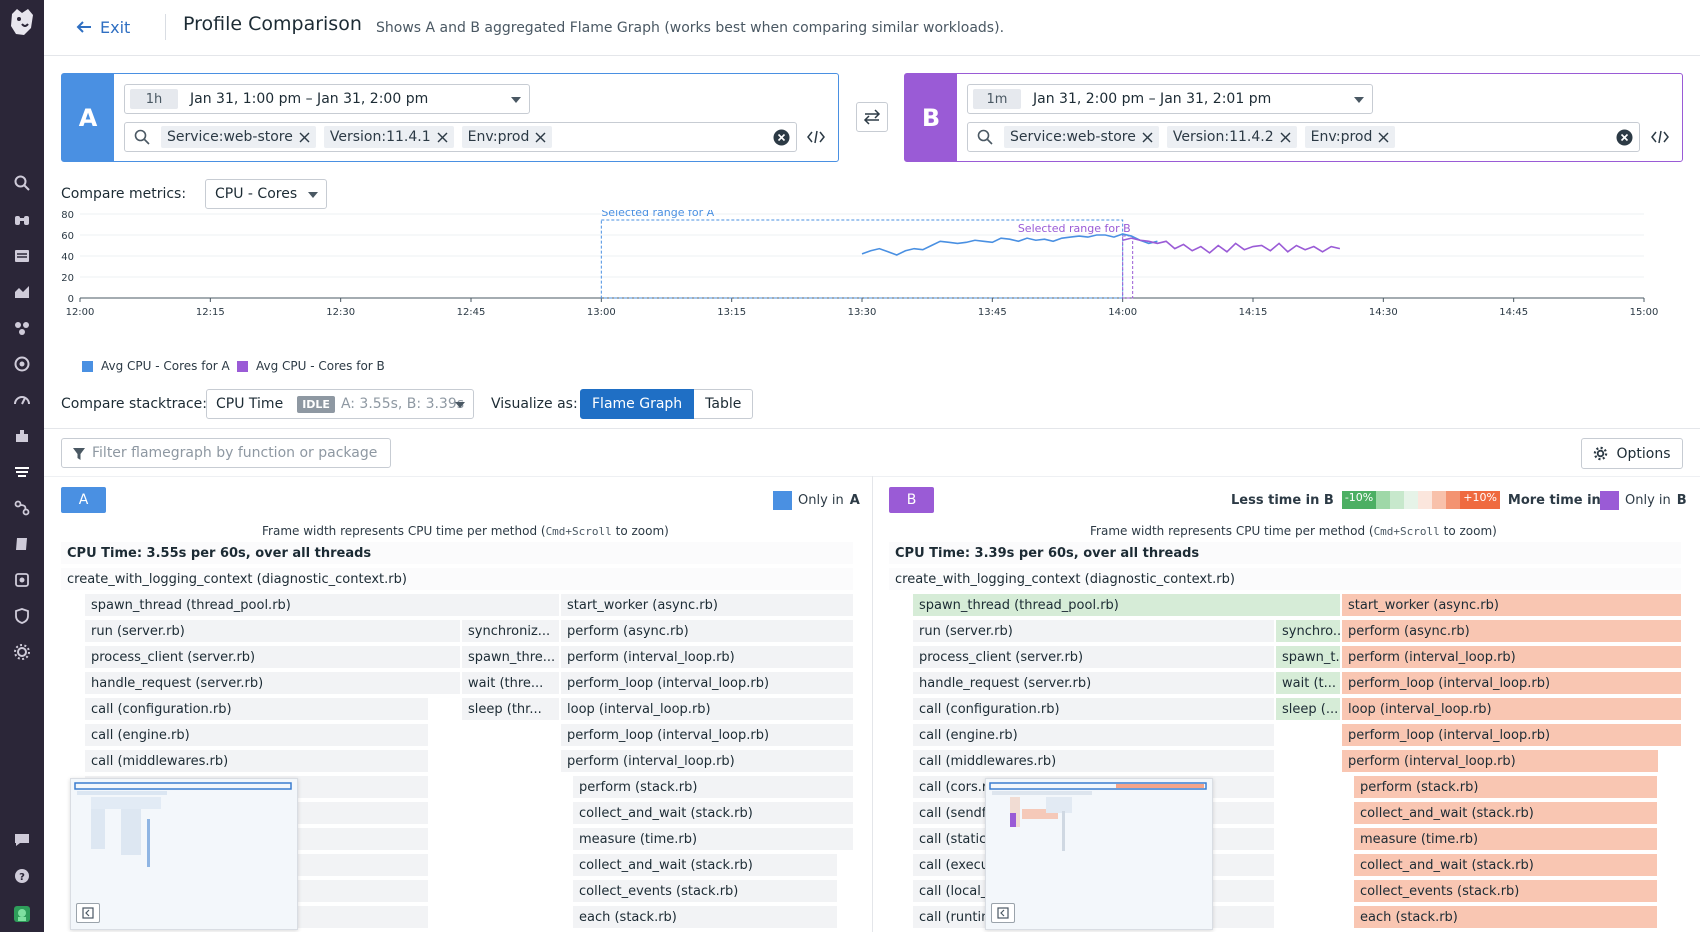  Describe the element at coordinates (22, 436) in the screenshot. I see `integrations-icon` at that location.